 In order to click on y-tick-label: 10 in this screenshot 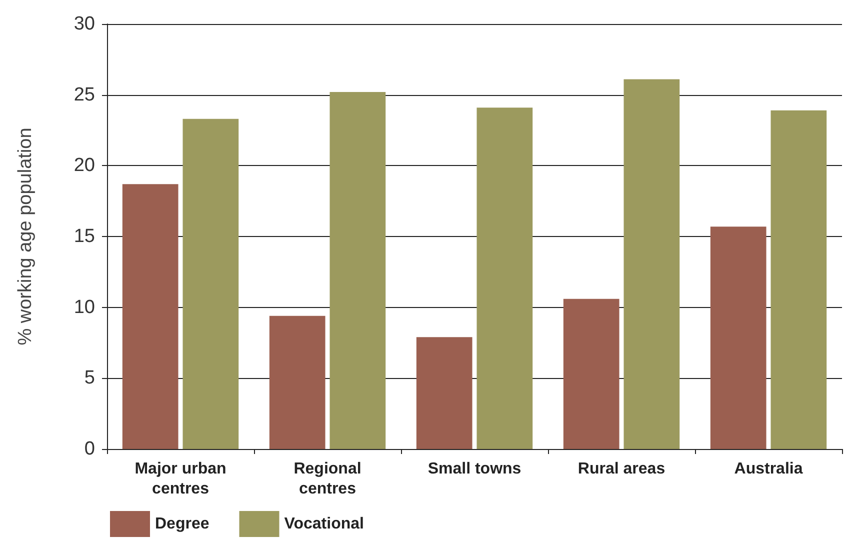, I will do `click(84, 307)`.